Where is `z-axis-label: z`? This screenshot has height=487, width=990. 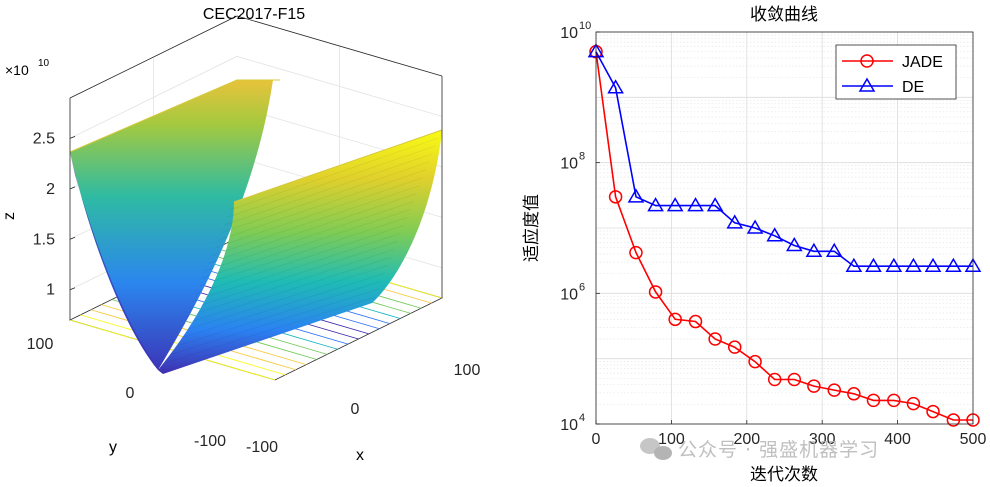 z-axis-label: z is located at coordinates (9, 216).